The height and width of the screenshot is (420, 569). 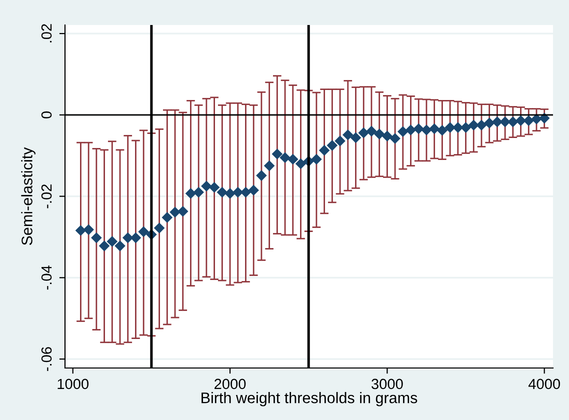 I want to click on x-tick-label: 1000, so click(x=73, y=384).